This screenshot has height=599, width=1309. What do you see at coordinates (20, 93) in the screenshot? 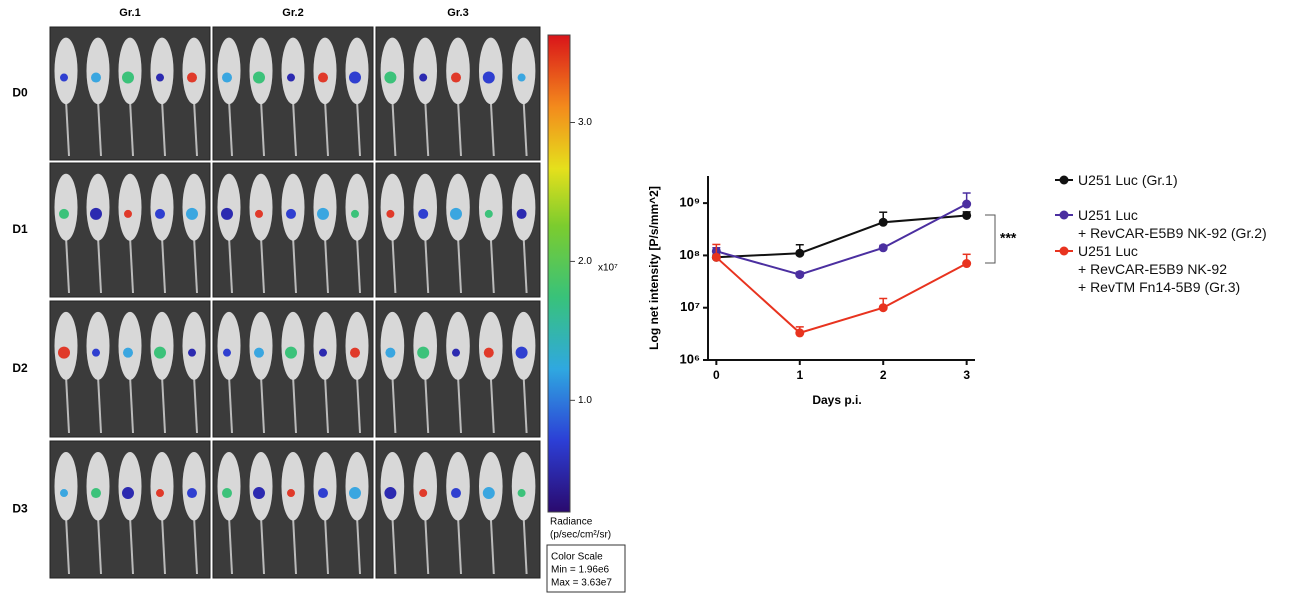
I see `row-label: D0` at bounding box center [20, 93].